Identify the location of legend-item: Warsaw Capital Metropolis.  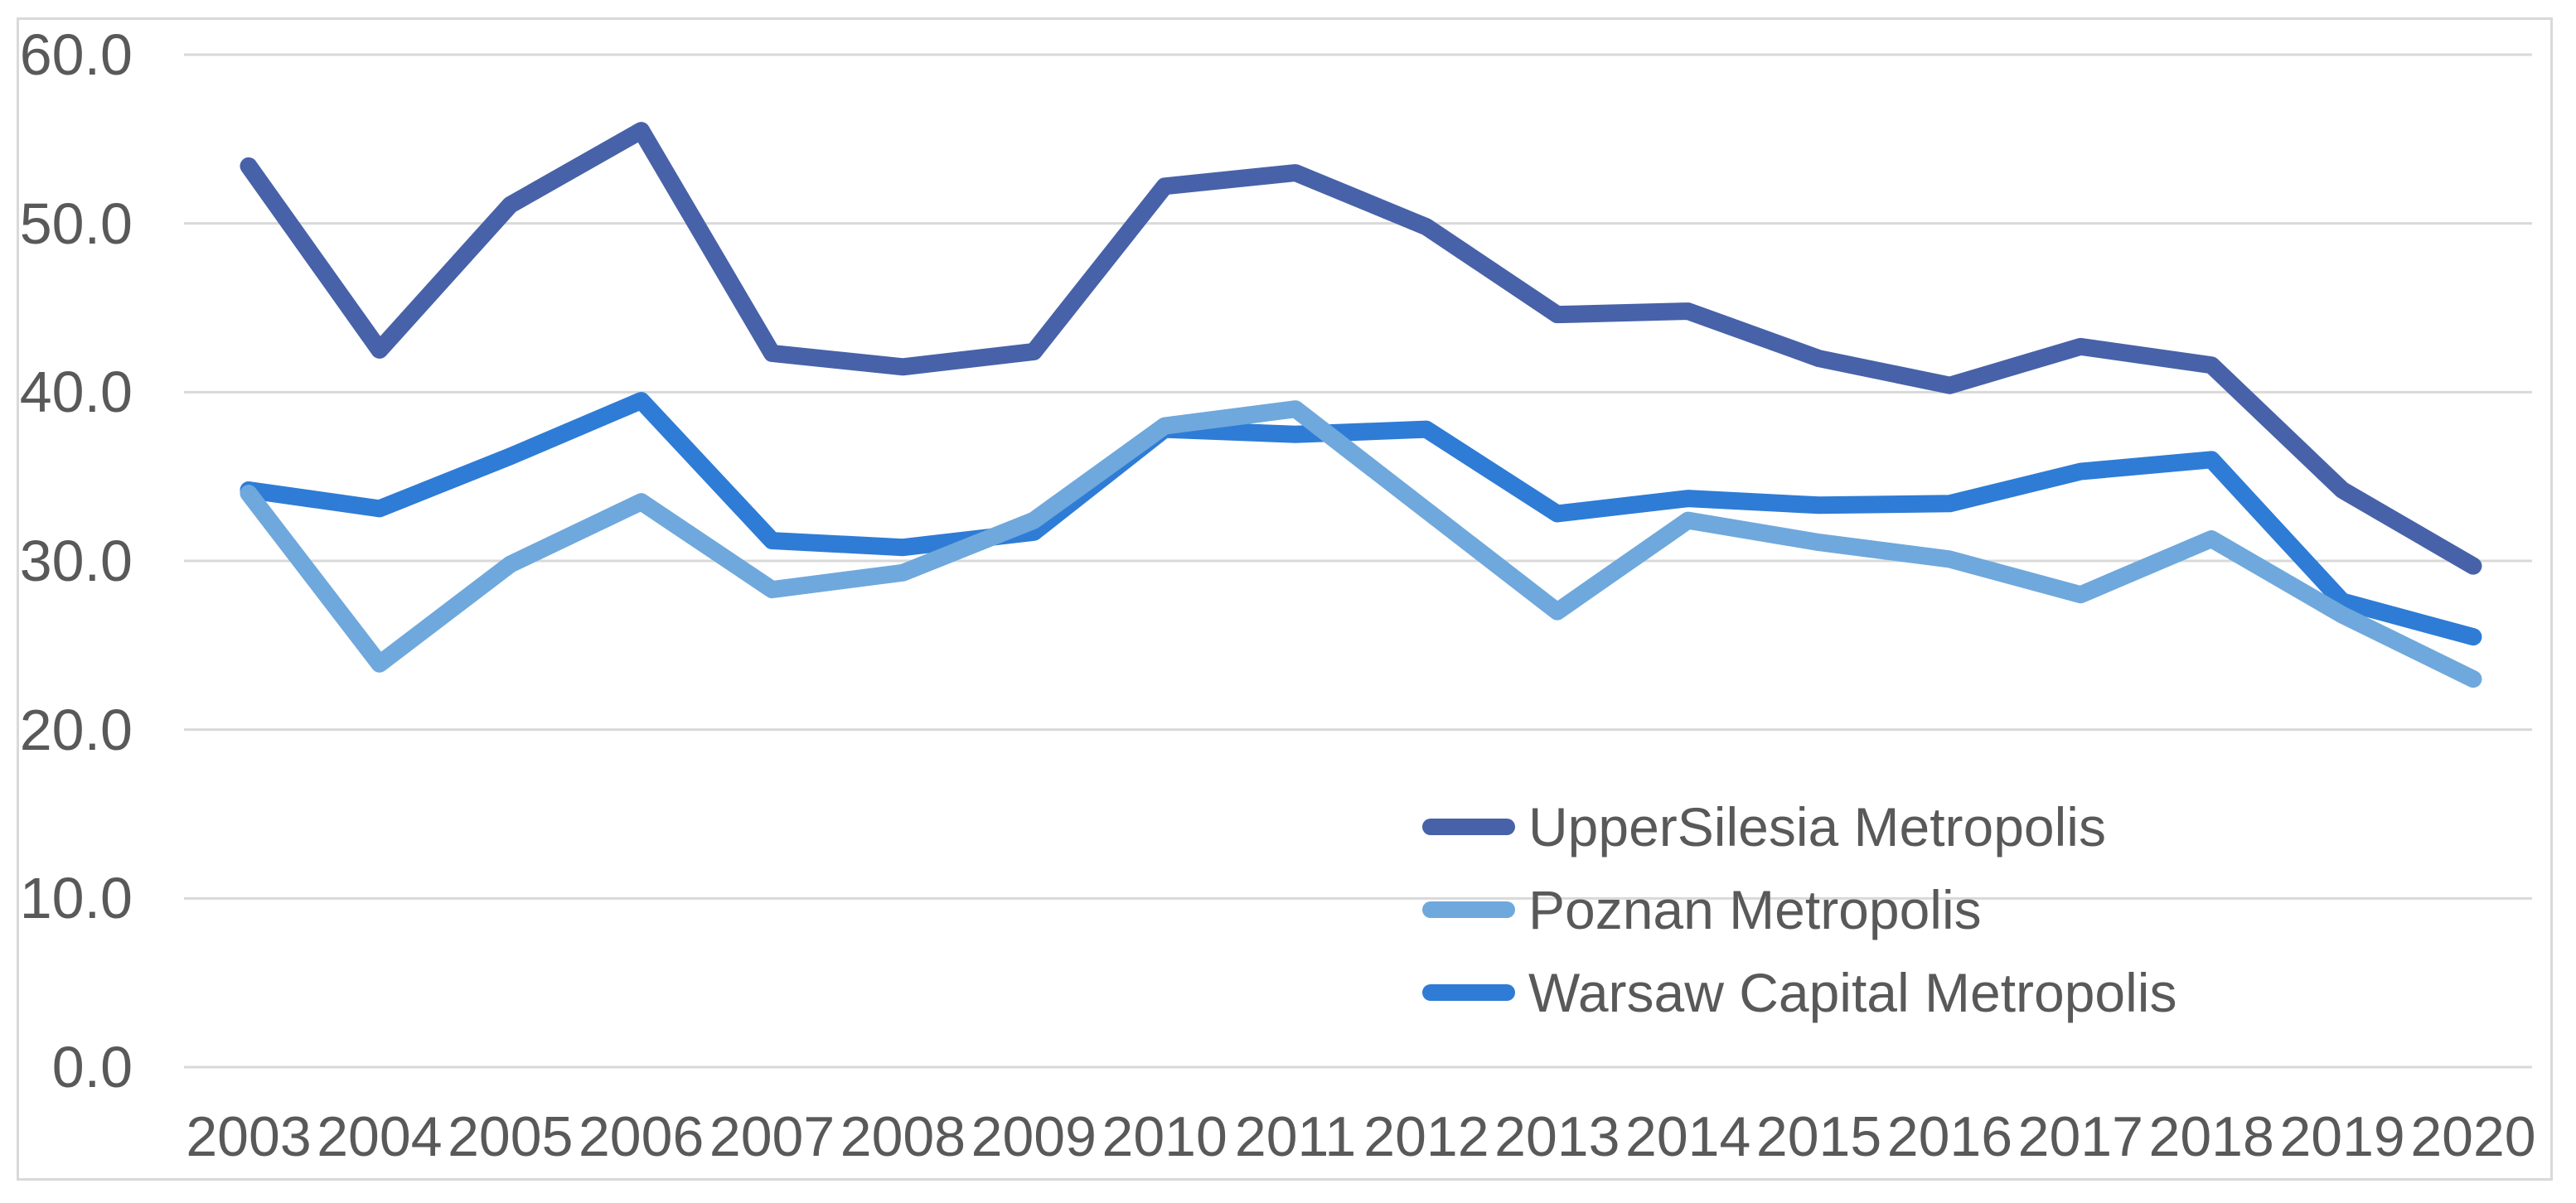
(1799, 993).